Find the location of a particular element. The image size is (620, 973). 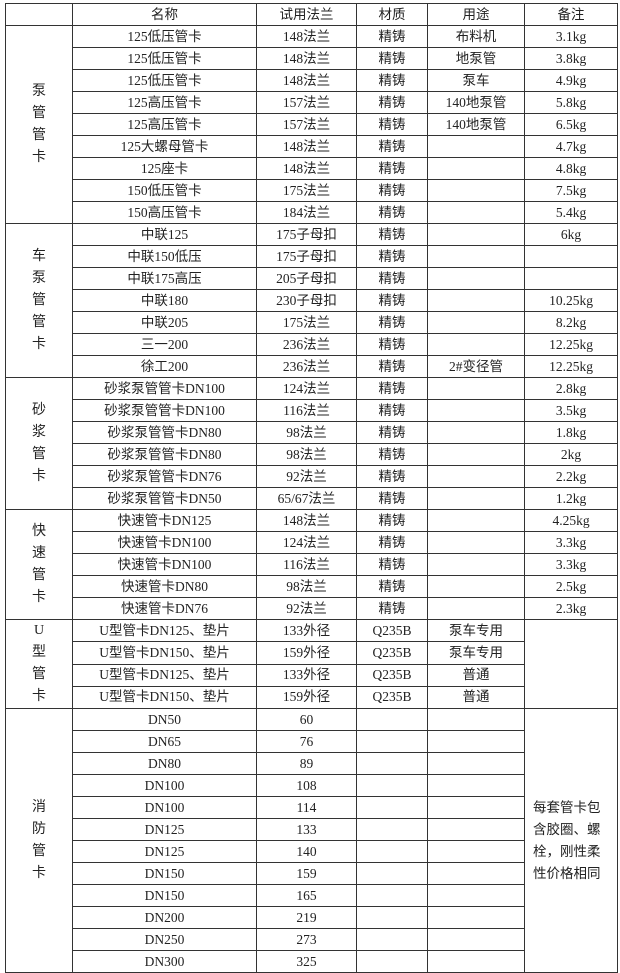

cell-flange: 157法兰 is located at coordinates (306, 124).